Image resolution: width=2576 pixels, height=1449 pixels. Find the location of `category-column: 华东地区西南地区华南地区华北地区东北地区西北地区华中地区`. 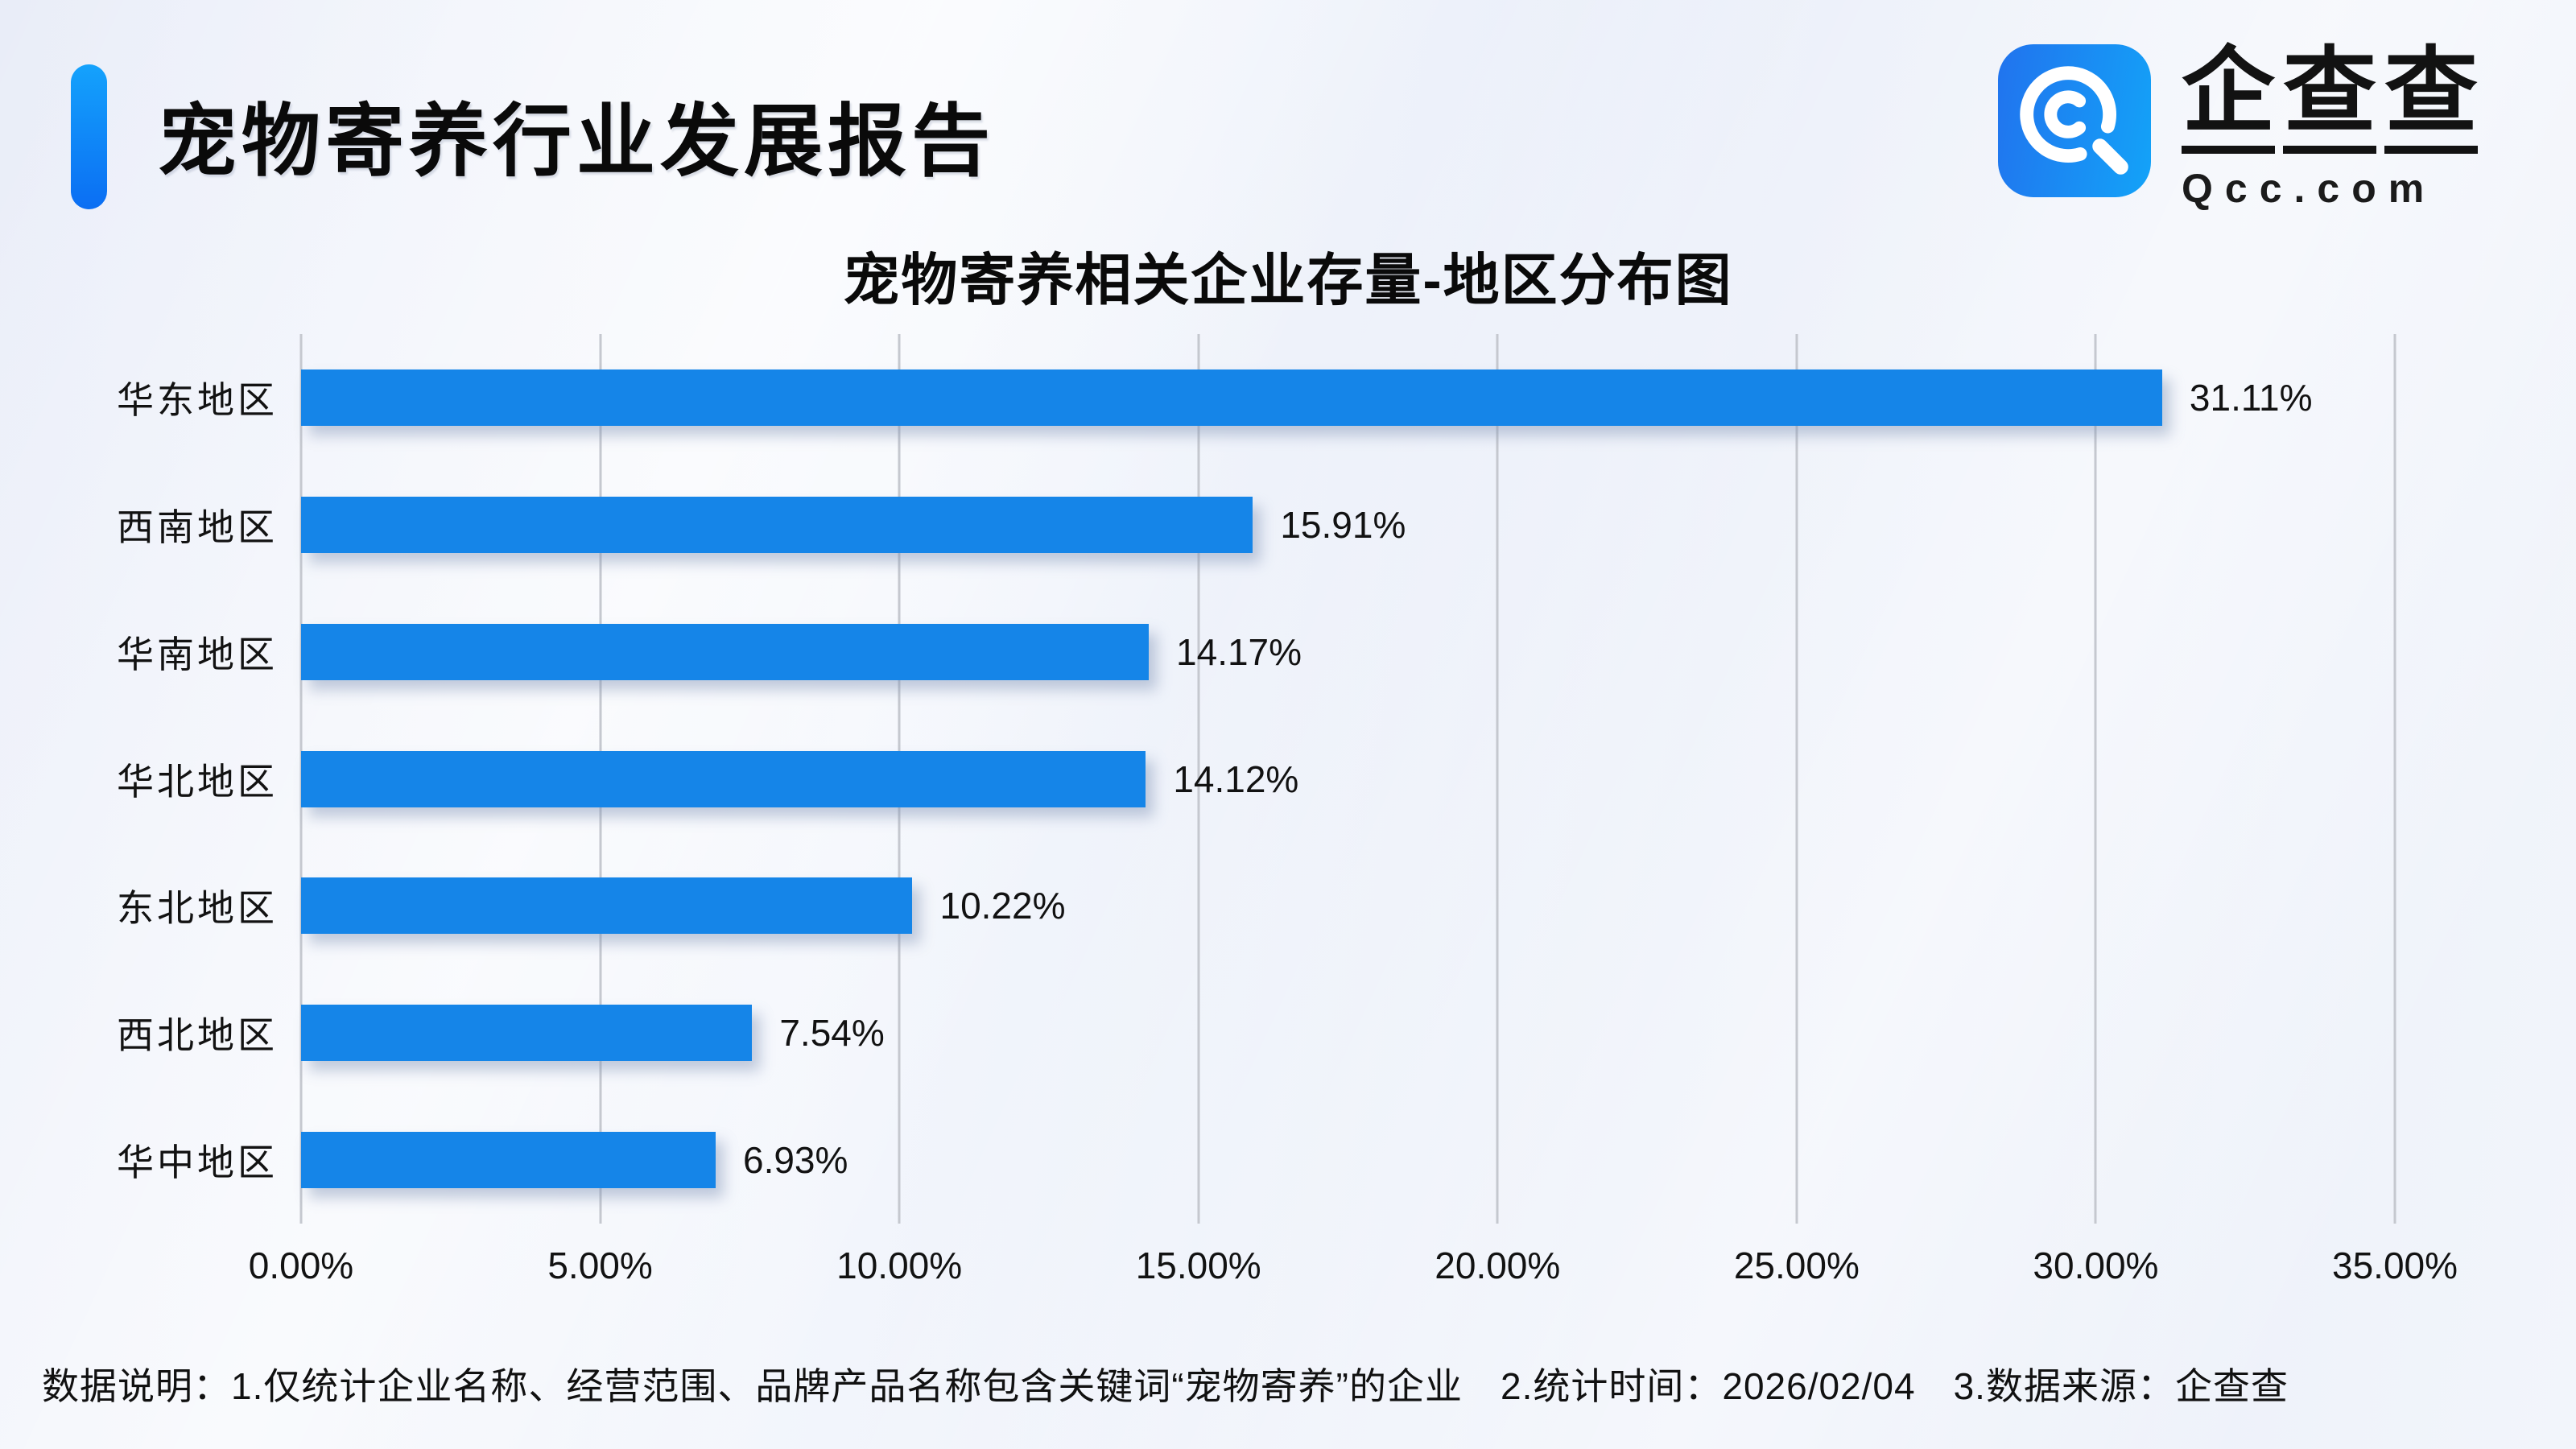

category-column: 华东地区西南地区华南地区华北地区东北地区西北地区华中地区 is located at coordinates (139, 779).